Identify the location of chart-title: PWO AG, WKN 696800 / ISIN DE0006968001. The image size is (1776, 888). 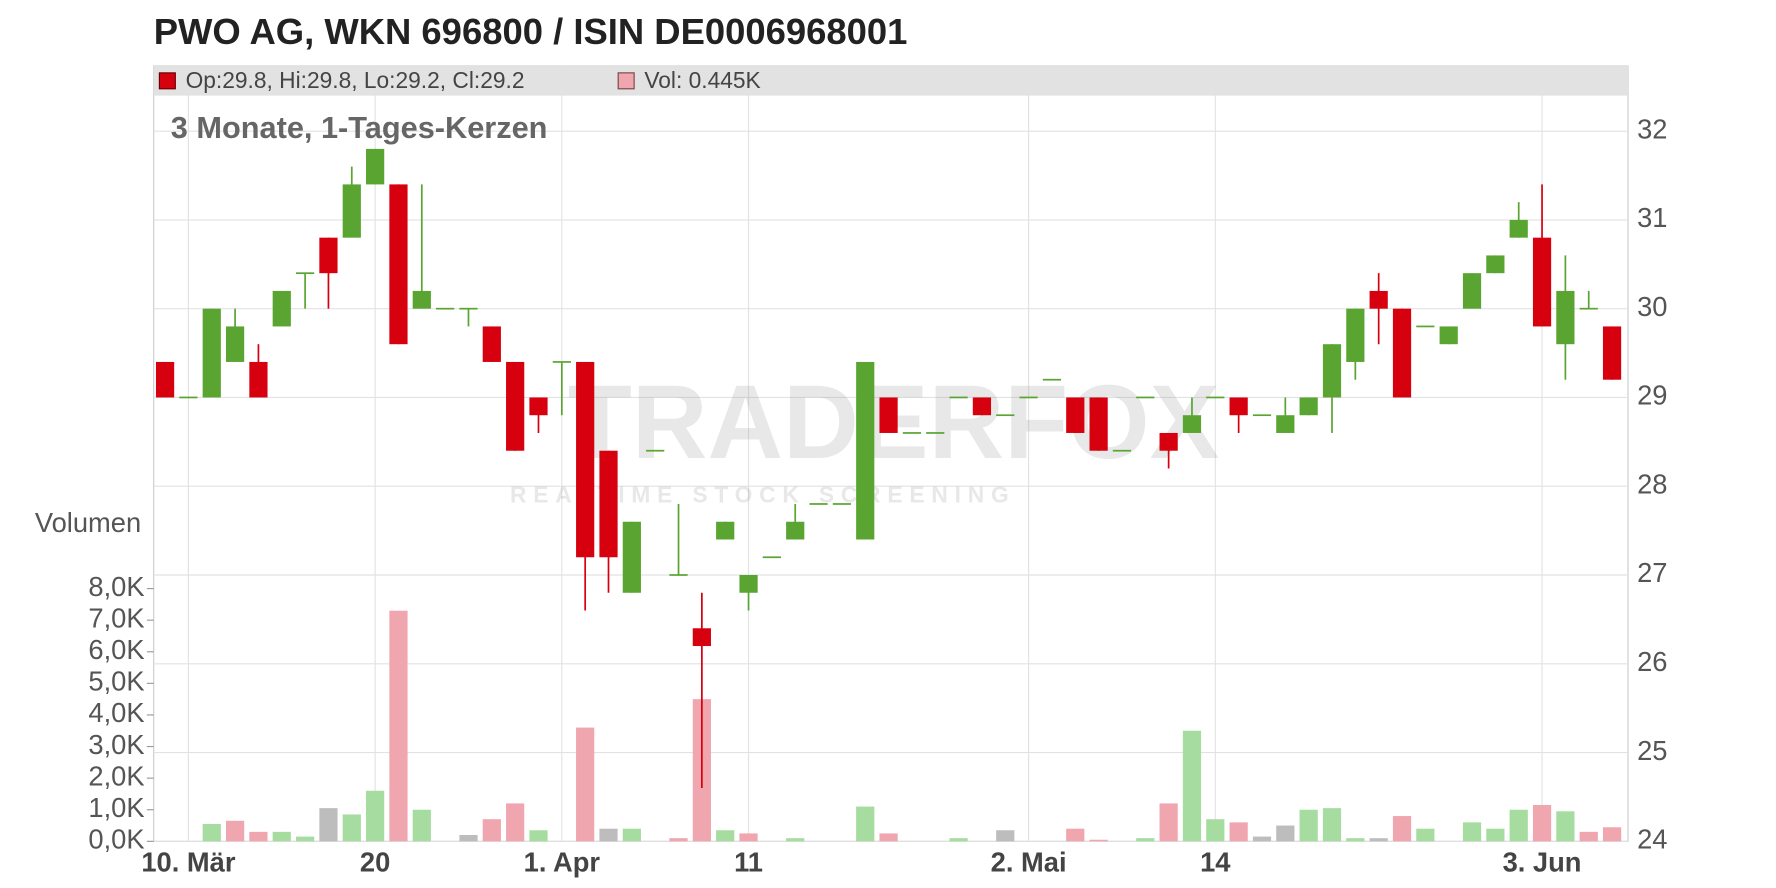
(531, 31).